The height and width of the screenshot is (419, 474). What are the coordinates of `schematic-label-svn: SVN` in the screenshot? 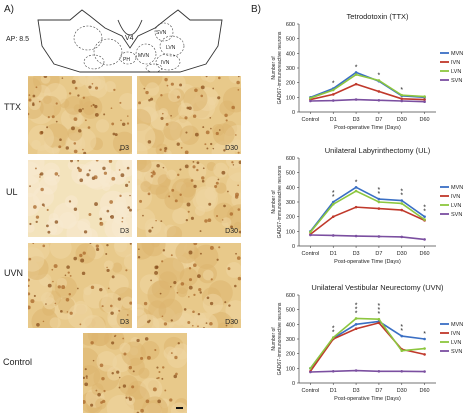 It's located at (161, 33).